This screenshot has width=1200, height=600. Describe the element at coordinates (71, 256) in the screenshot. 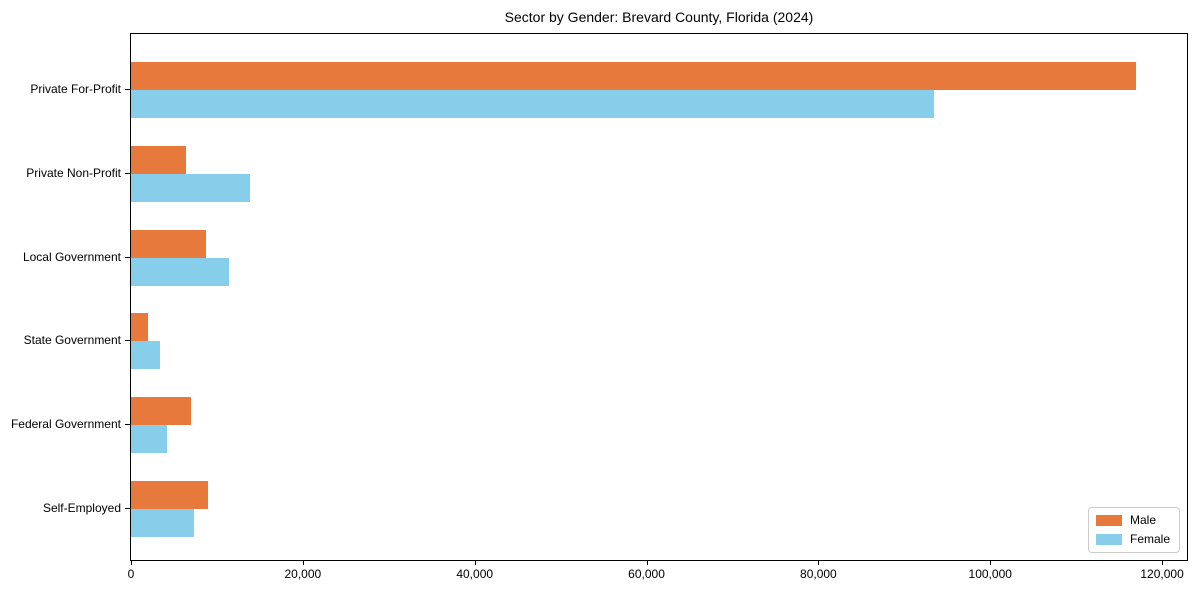

I see `y-axis-category-label: Local Government` at that location.